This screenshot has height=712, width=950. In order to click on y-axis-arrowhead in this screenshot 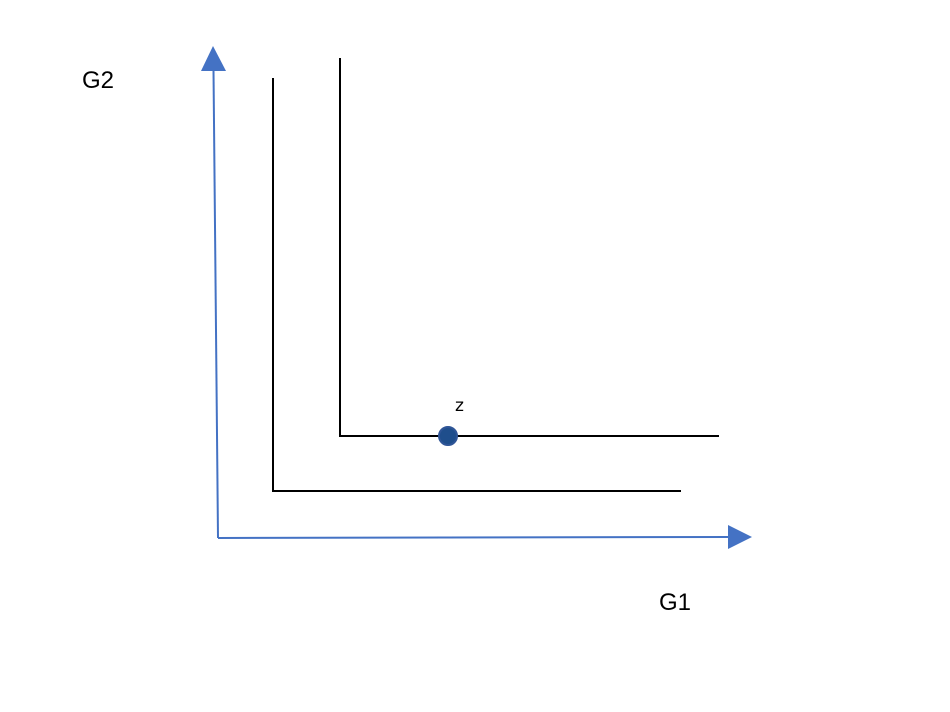, I will do `click(213, 58)`.